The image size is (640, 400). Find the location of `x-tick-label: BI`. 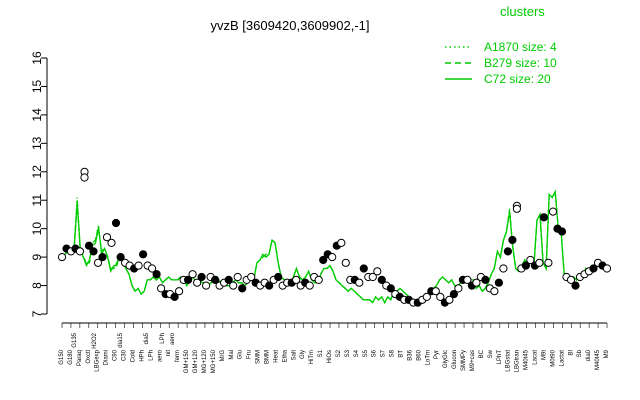

x-tick-label: BI is located at coordinates (571, 353).